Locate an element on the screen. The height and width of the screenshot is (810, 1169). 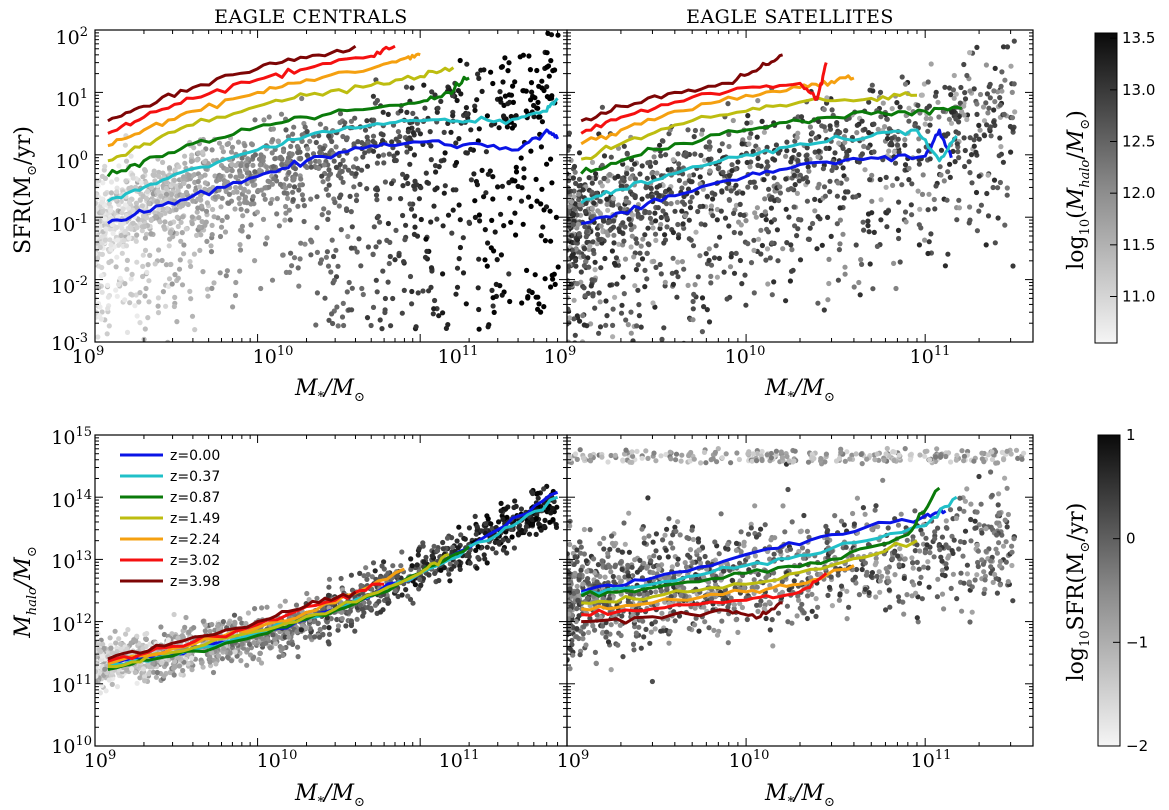
scatter-satellites-halo is located at coordinates (797, 565).